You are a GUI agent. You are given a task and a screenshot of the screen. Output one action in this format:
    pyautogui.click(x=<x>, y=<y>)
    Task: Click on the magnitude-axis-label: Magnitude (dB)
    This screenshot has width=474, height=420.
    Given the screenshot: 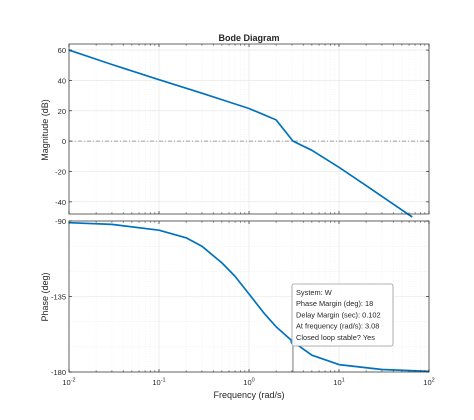 What is the action you would take?
    pyautogui.click(x=45, y=130)
    